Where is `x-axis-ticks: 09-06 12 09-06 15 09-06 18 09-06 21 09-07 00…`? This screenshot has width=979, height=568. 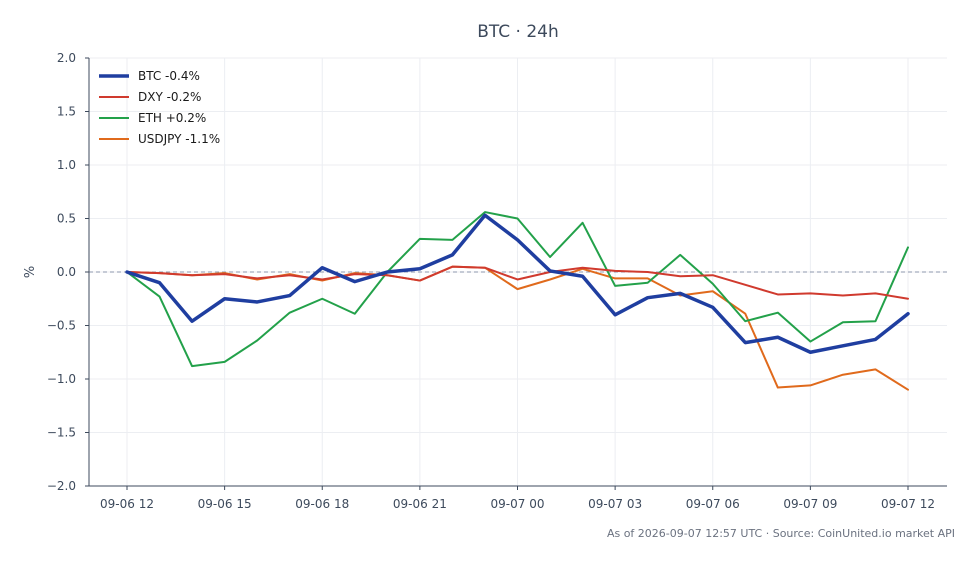
x-axis-ticks: 09-06 12 09-06 15 09-06 18 09-06 21 09-07 00… is located at coordinates (517, 498).